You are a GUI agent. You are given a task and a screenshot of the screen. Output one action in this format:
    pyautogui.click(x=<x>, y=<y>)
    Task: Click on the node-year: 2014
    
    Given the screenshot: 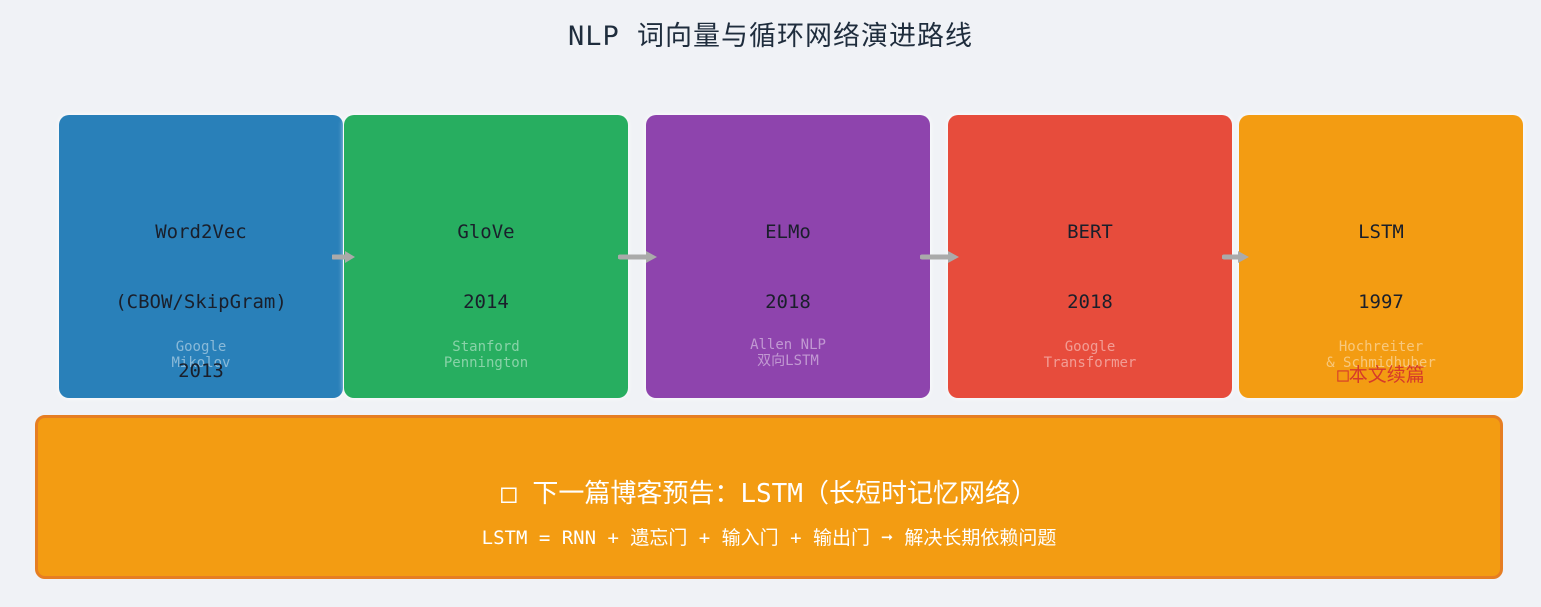 What is the action you would take?
    pyautogui.click(x=486, y=302)
    